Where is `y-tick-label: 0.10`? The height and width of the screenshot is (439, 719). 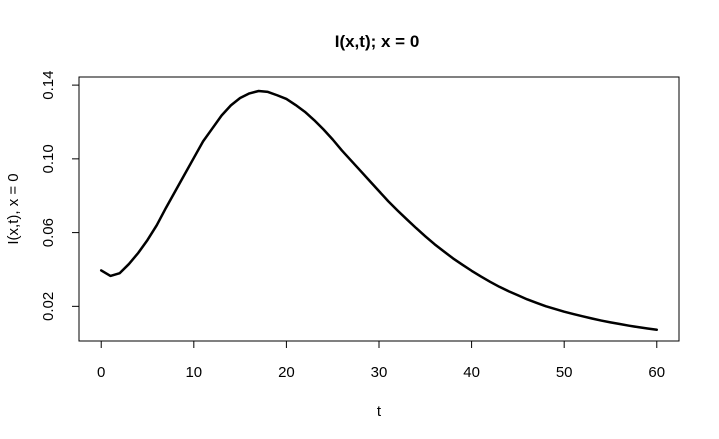
y-tick-label: 0.10 is located at coordinates (48, 158).